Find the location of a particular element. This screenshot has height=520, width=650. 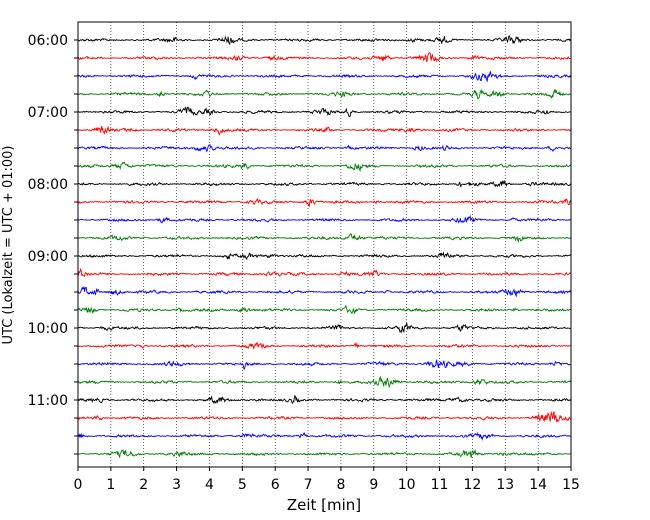

trace-08:00 is located at coordinates (324, 183).